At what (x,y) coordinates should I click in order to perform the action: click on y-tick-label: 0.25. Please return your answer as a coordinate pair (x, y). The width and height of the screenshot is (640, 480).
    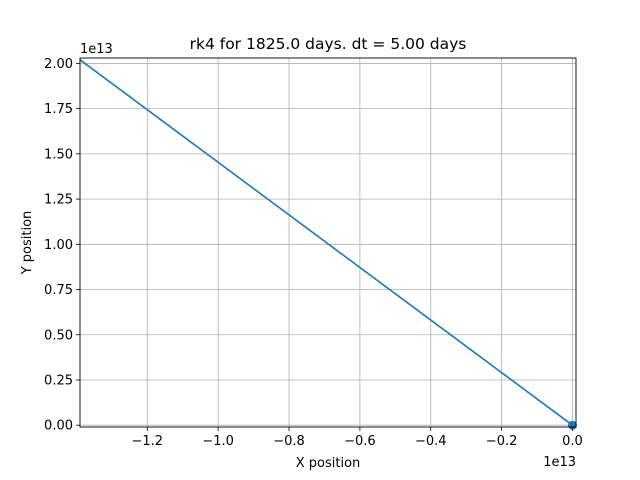
    Looking at the image, I should click on (58, 380).